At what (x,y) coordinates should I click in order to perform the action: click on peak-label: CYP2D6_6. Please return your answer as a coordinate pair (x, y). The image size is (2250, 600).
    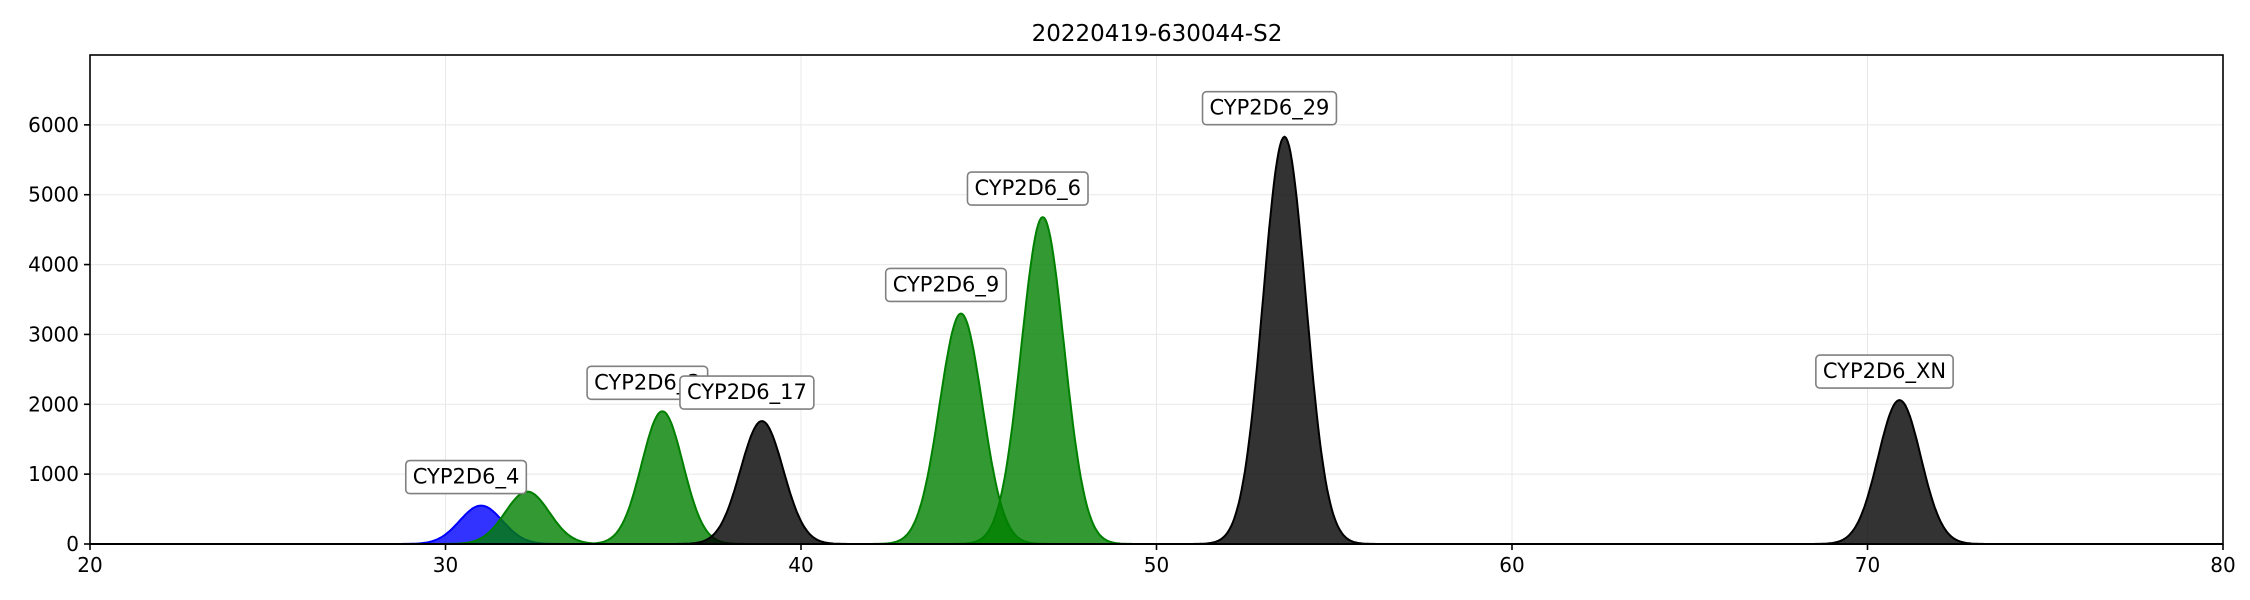
    Looking at the image, I should click on (1027, 188).